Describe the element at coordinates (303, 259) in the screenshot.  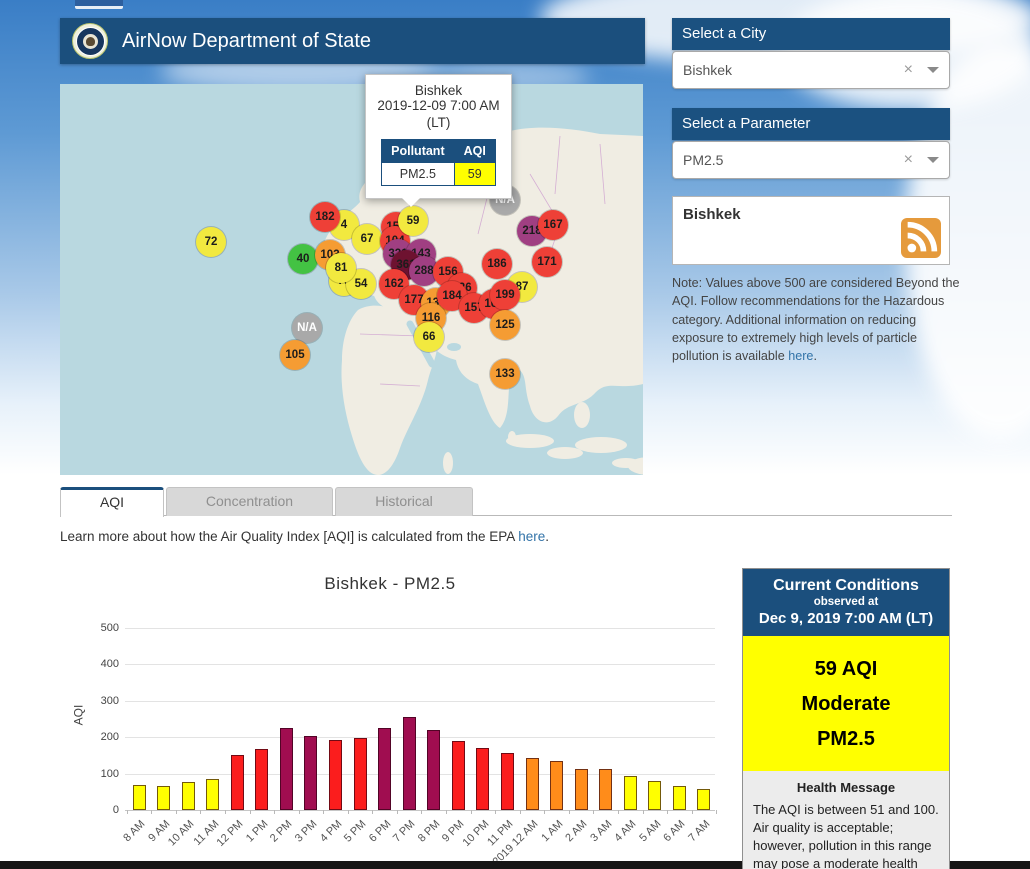
I see `map-marker-aqi: 40` at that location.